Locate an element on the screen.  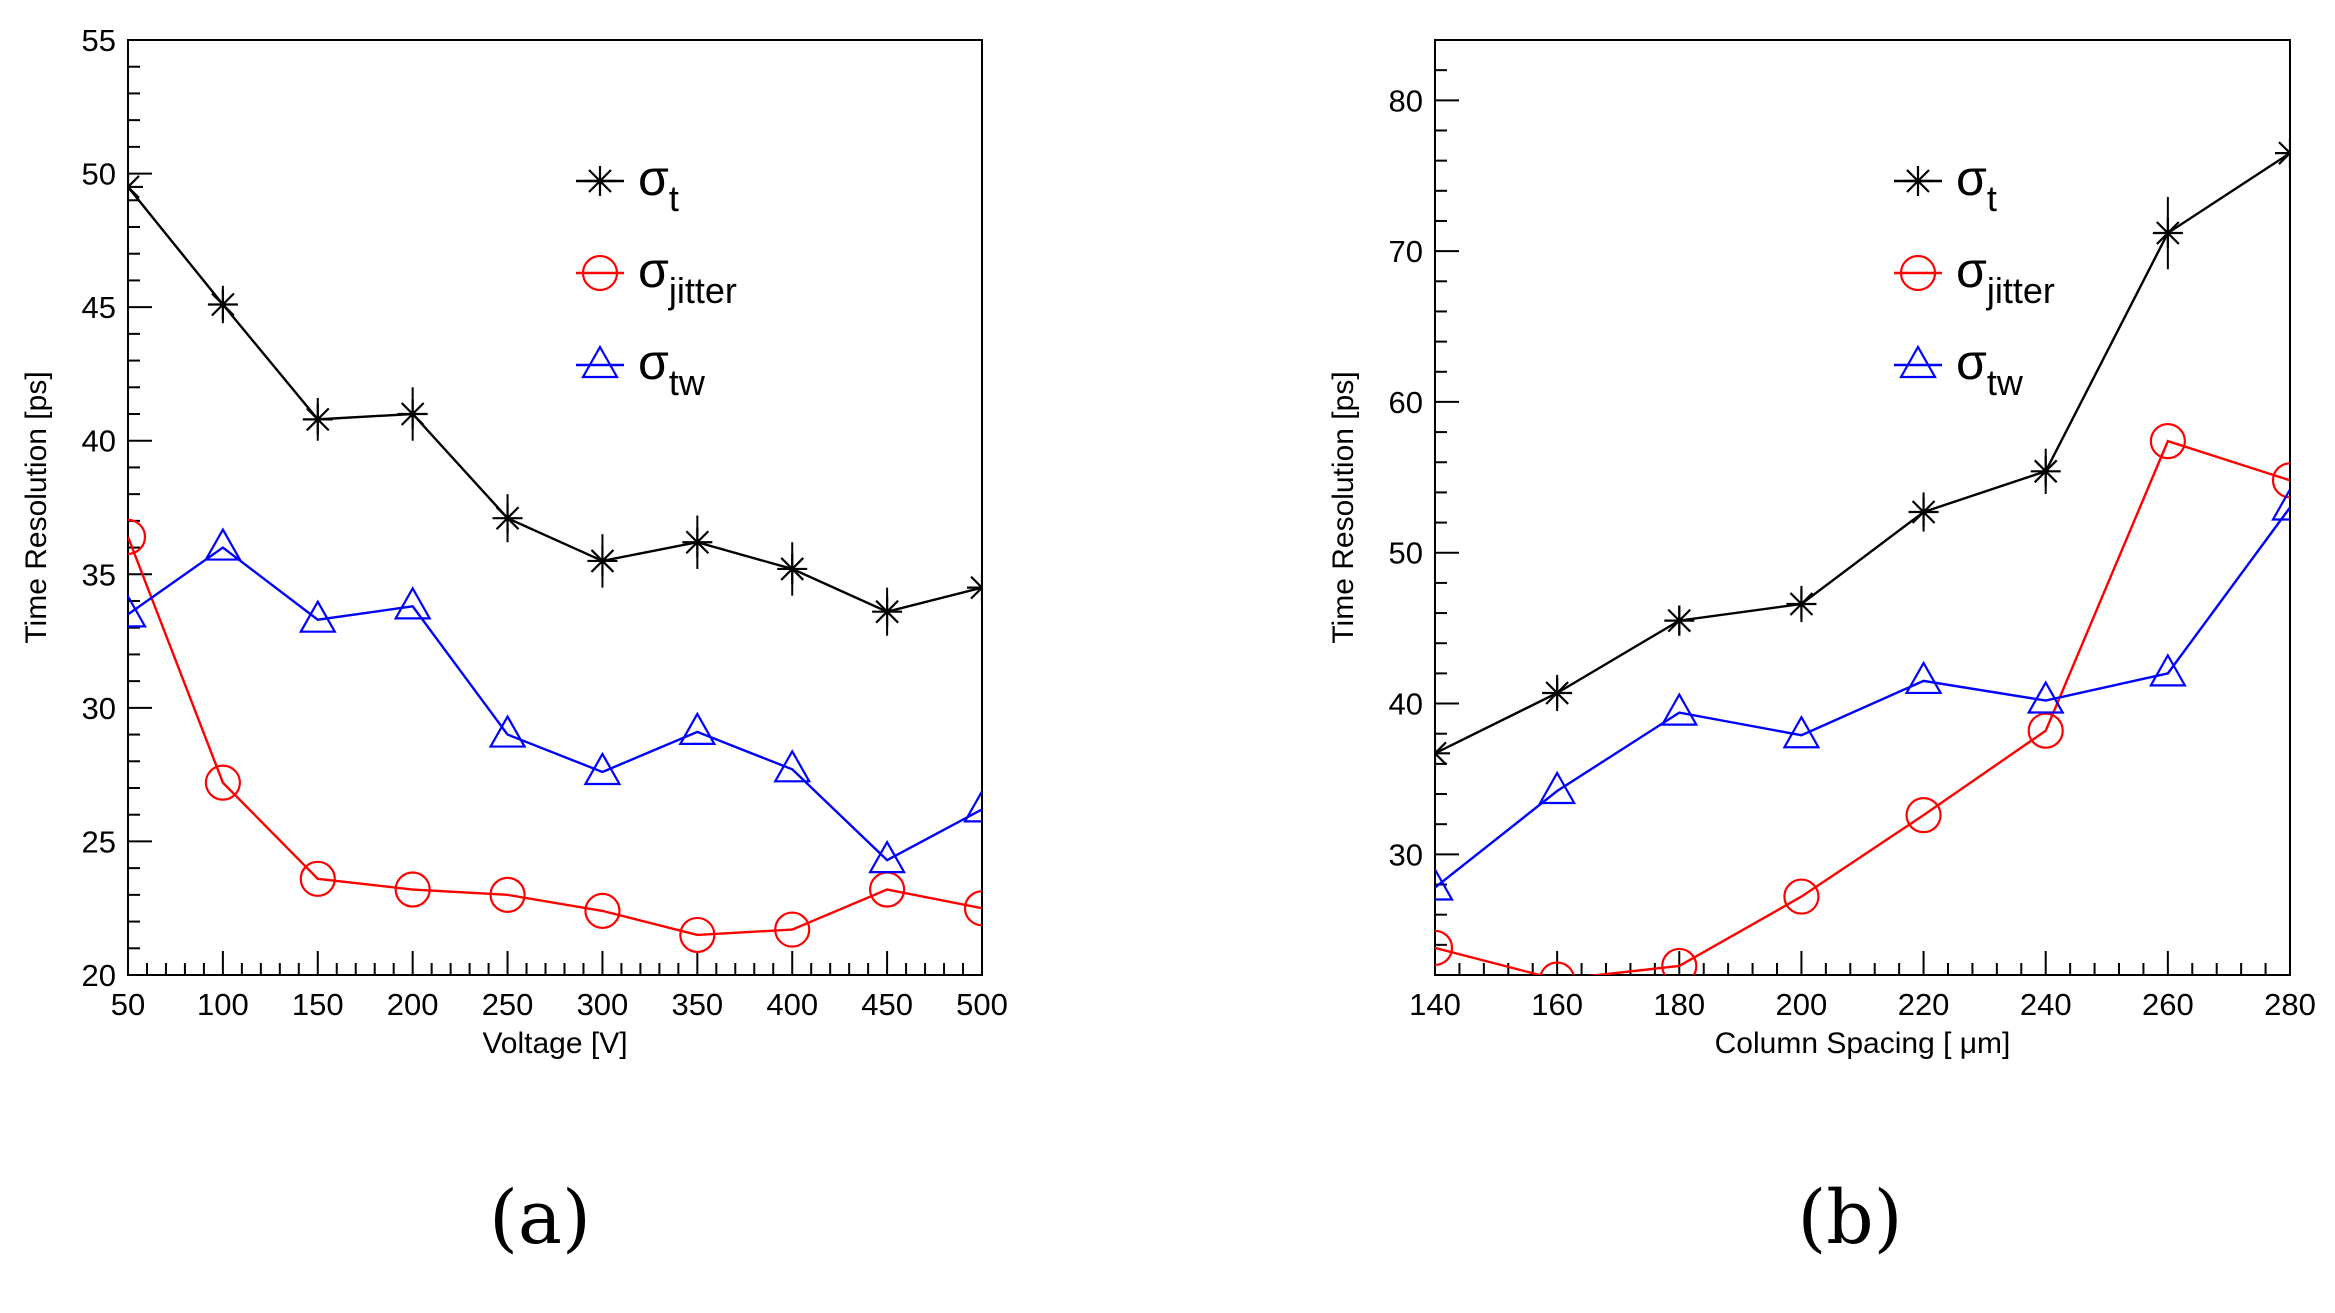
y-tick-label: 60 is located at coordinates (1406, 402).